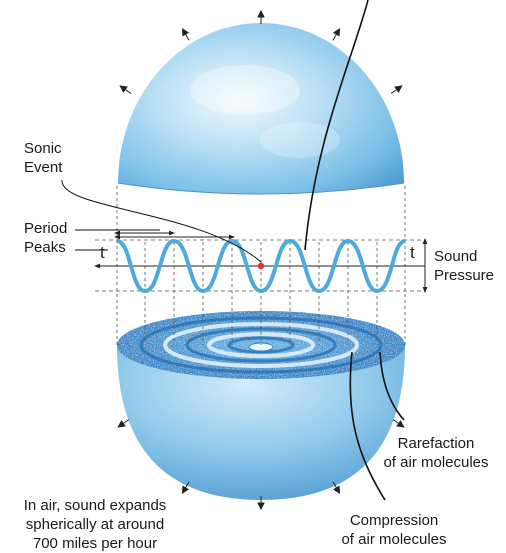  Describe the element at coordinates (95, 505) in the screenshot. I see `caption-line-1: In air, sound expands` at that location.